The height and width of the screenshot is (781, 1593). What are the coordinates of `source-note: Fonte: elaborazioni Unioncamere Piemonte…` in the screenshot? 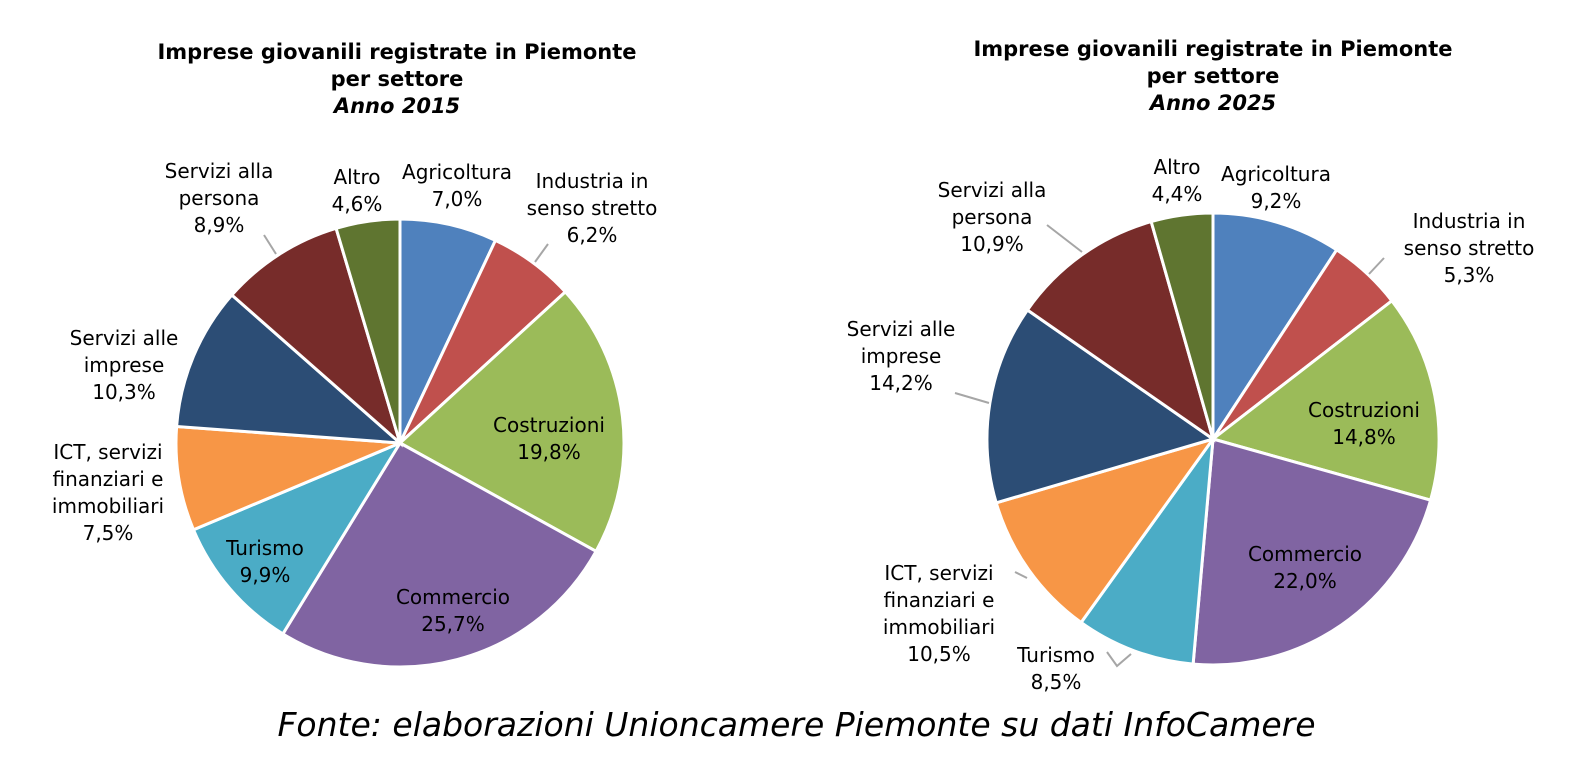 It's located at (796, 724).